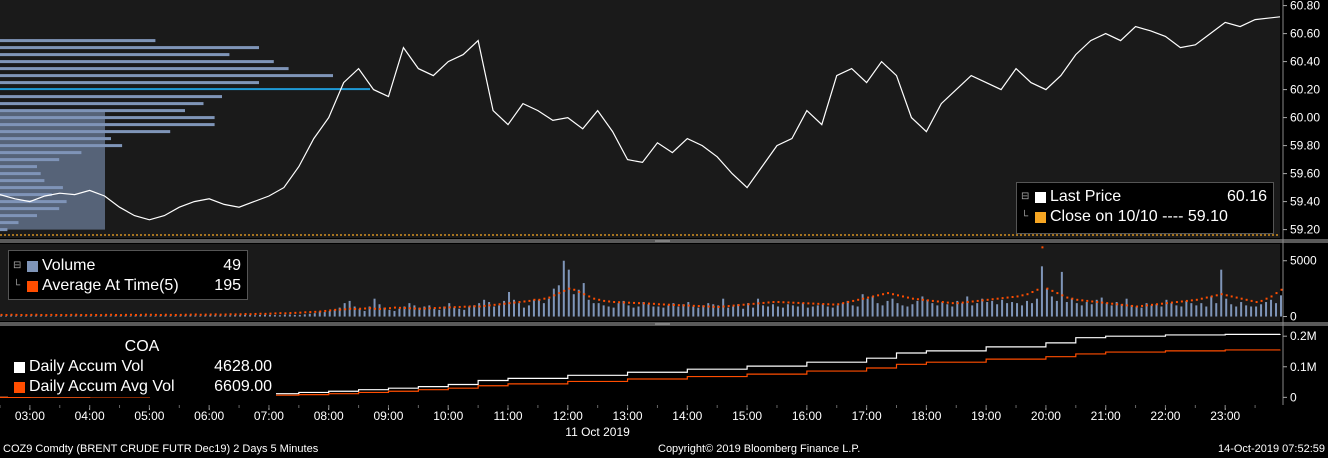 The image size is (1328, 458). What do you see at coordinates (1305, 34) in the screenshot?
I see `price-tick-label: 60.60` at bounding box center [1305, 34].